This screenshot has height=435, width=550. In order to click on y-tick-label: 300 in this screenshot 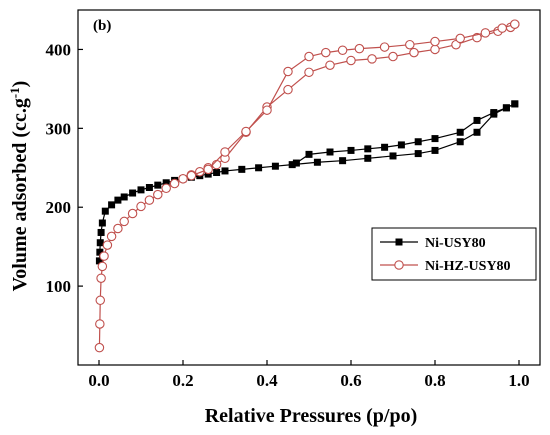, I will do `click(59, 128)`.